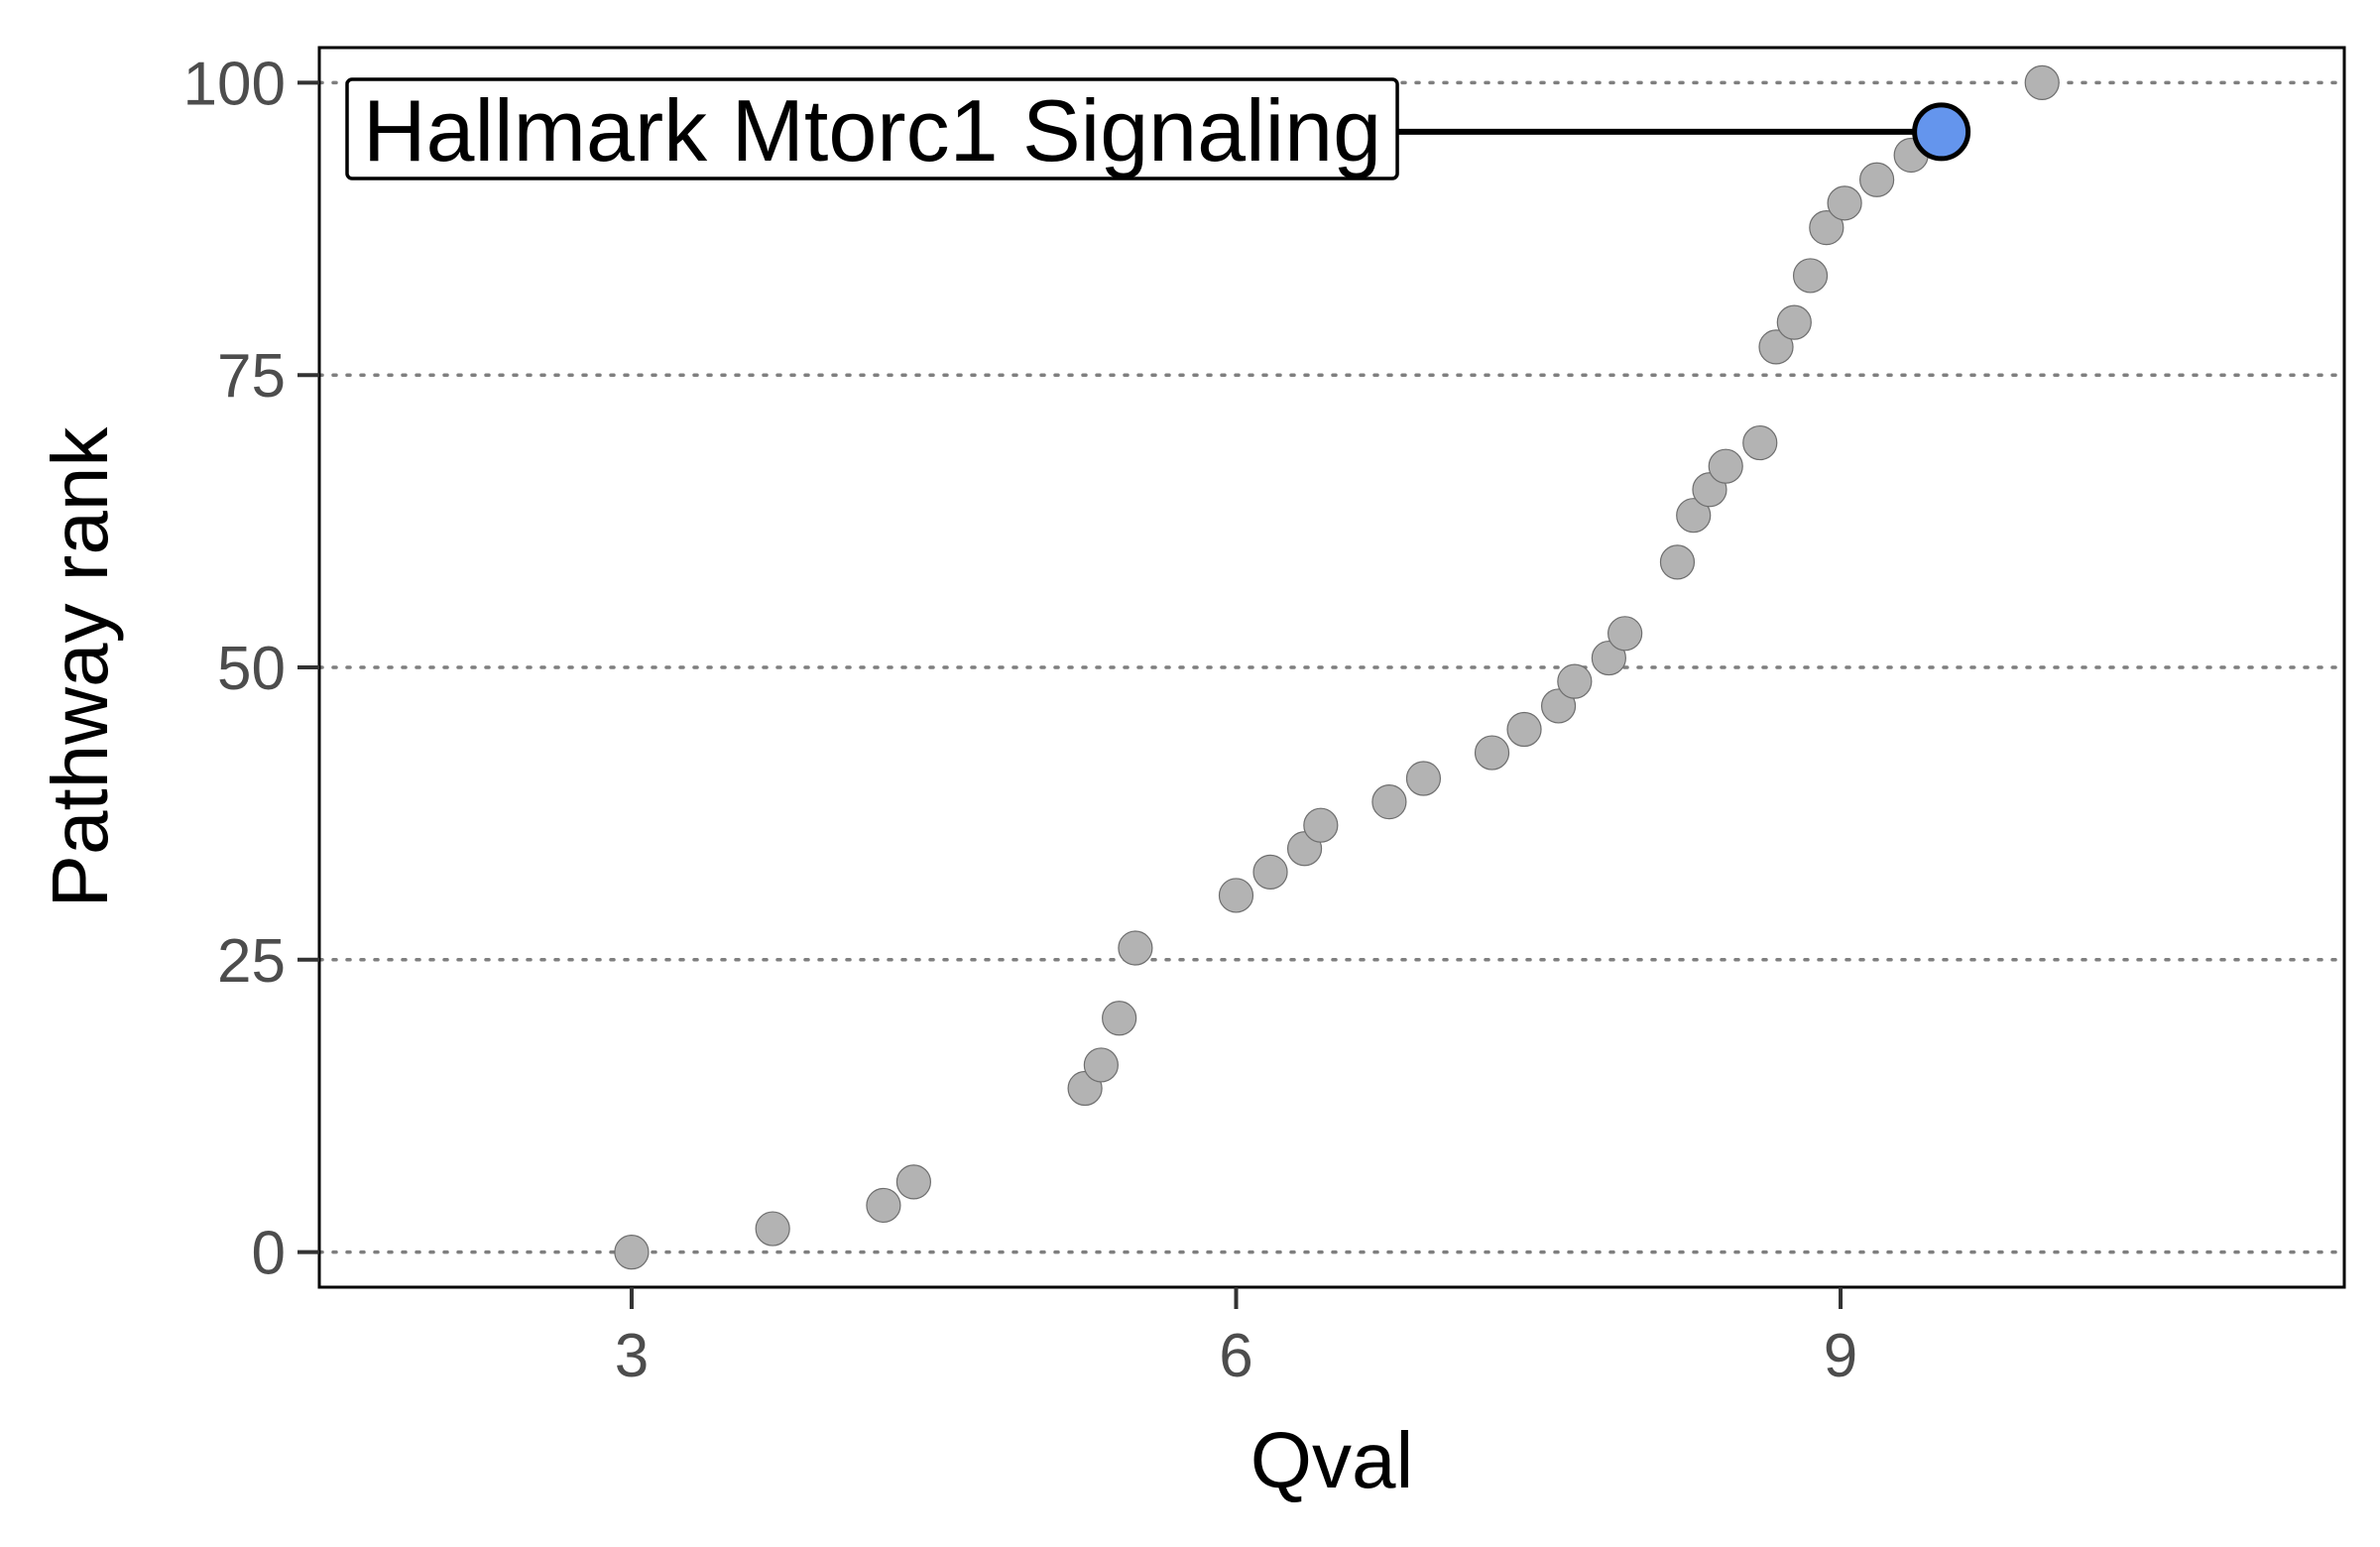  What do you see at coordinates (251, 961) in the screenshot?
I see `y-tick-label: 25` at bounding box center [251, 961].